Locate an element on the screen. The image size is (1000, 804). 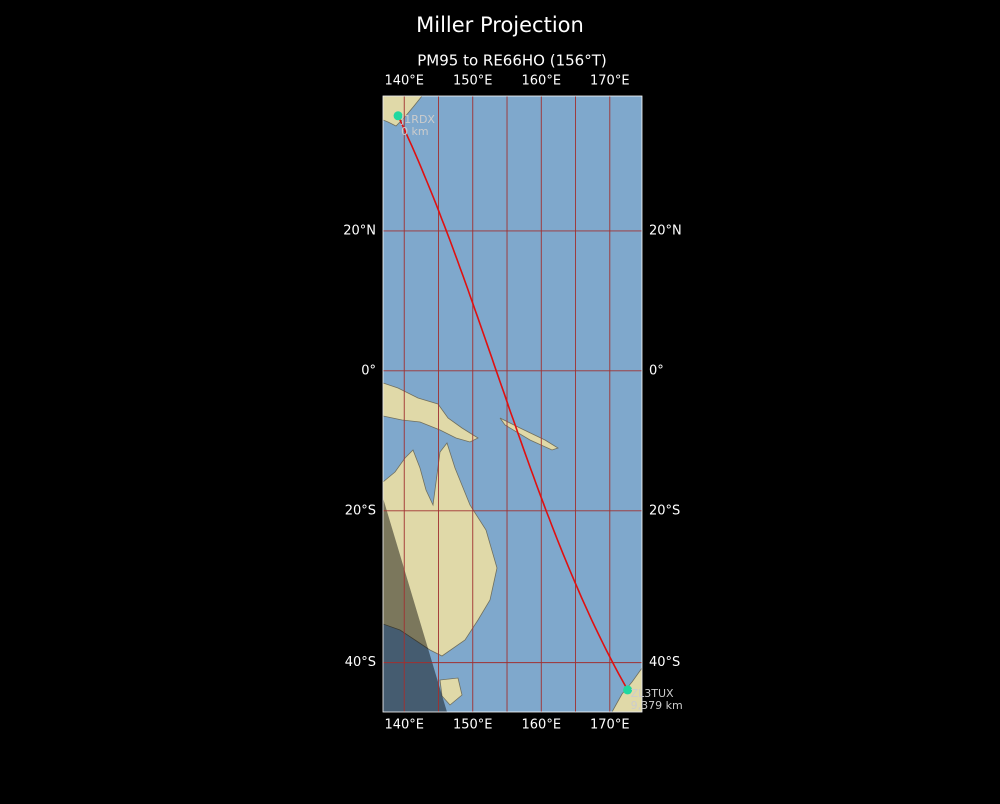
map-subtitle: PM95 to RE66HO (156°T) is located at coordinates (512, 61).